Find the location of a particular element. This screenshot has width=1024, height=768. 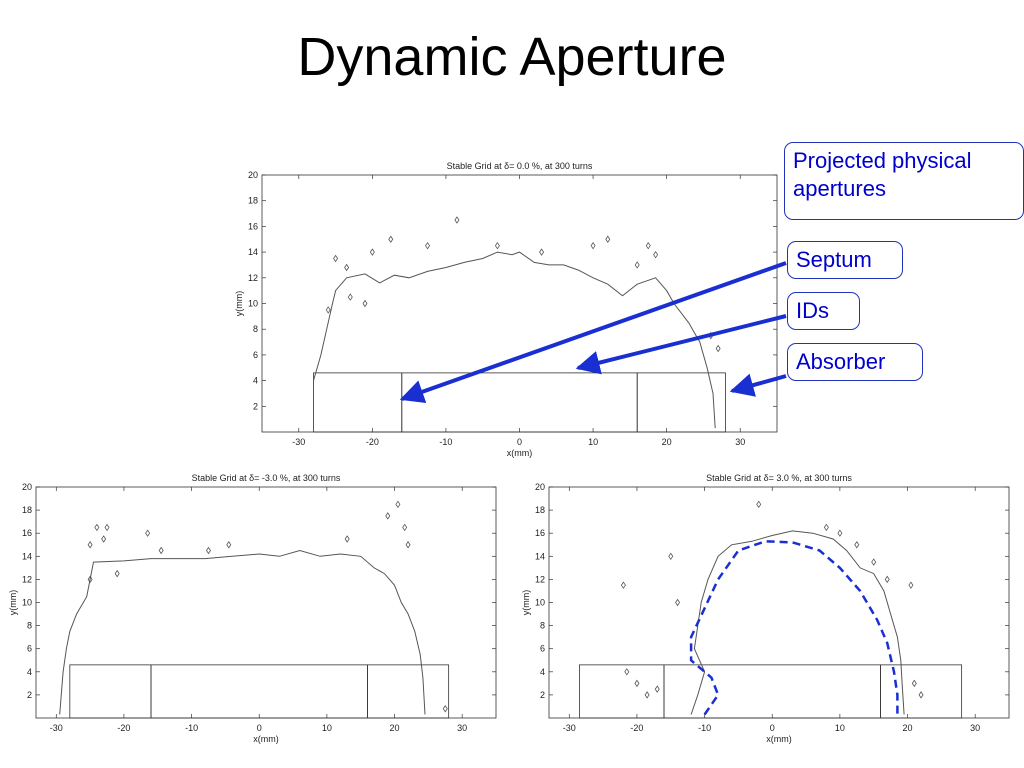

y-tick-label: 6 is located at coordinates (29, 649).